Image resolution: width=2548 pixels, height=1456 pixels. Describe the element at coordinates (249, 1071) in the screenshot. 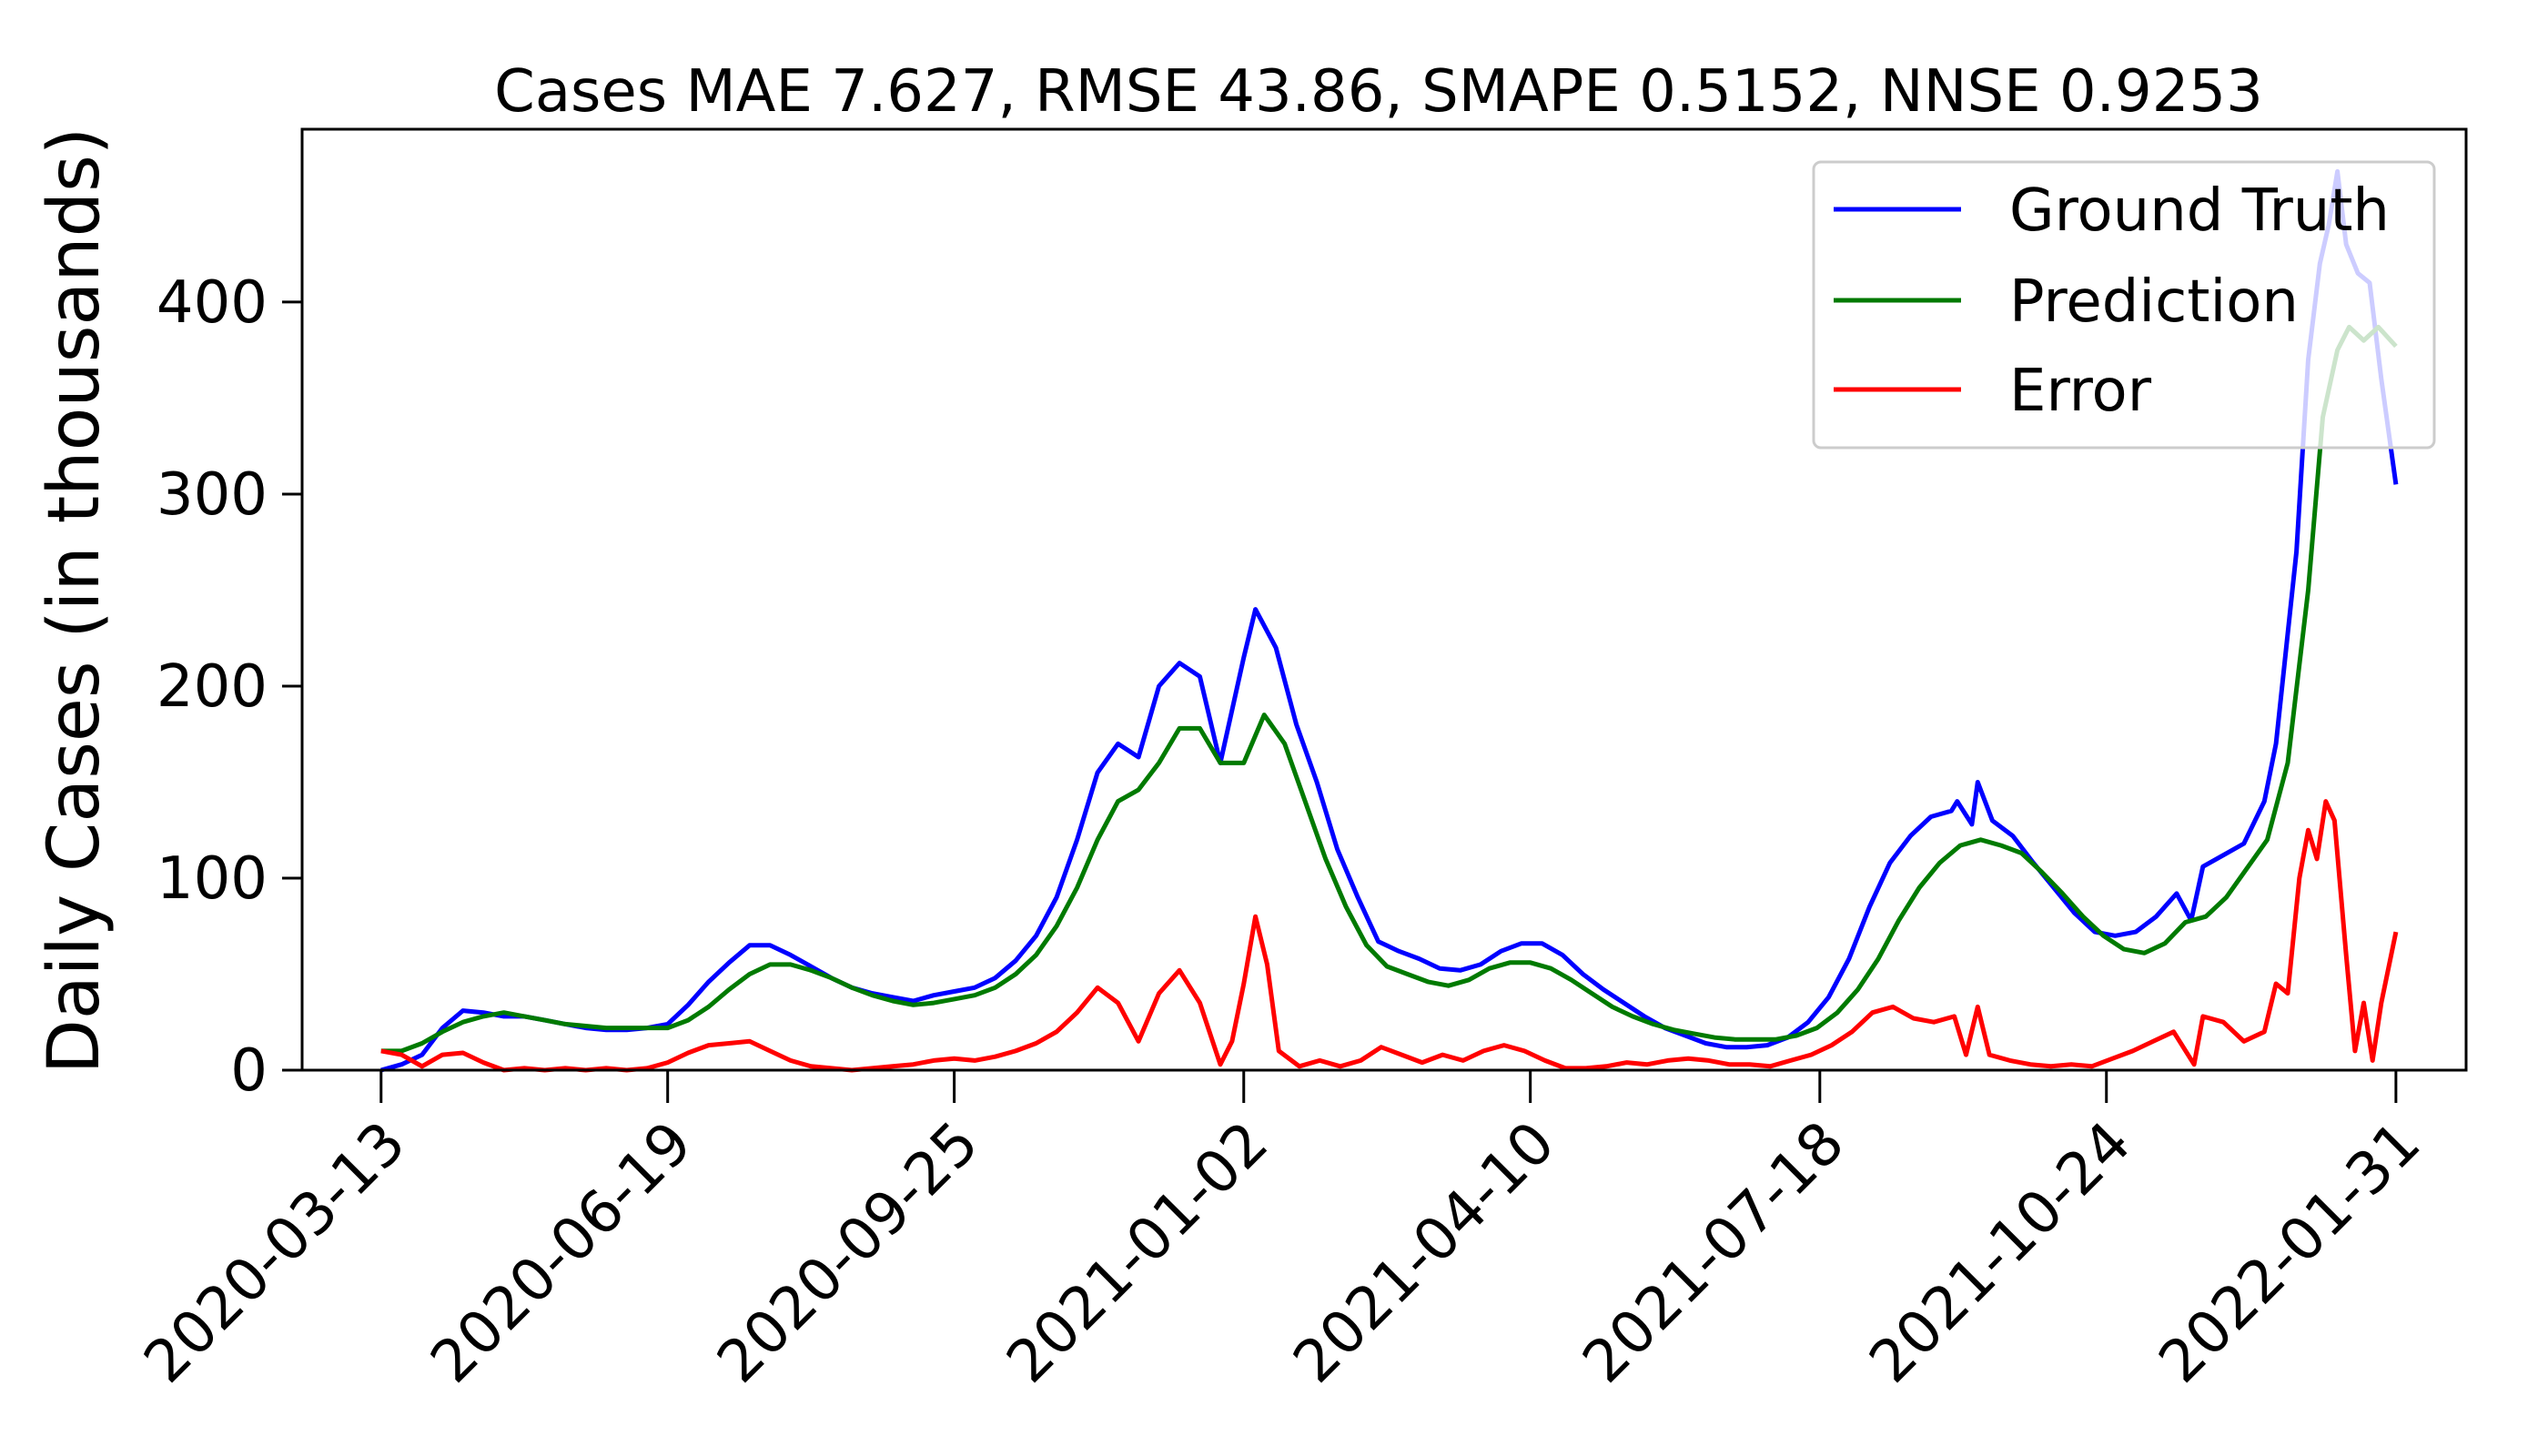

I see `y-tick-label-0: 0` at that location.